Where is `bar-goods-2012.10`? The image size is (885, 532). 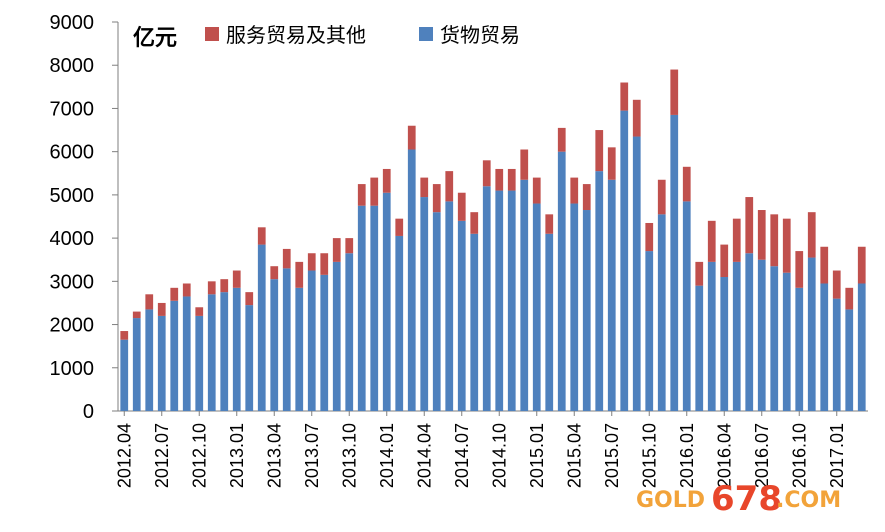 bar-goods-2012.10 is located at coordinates (199, 363).